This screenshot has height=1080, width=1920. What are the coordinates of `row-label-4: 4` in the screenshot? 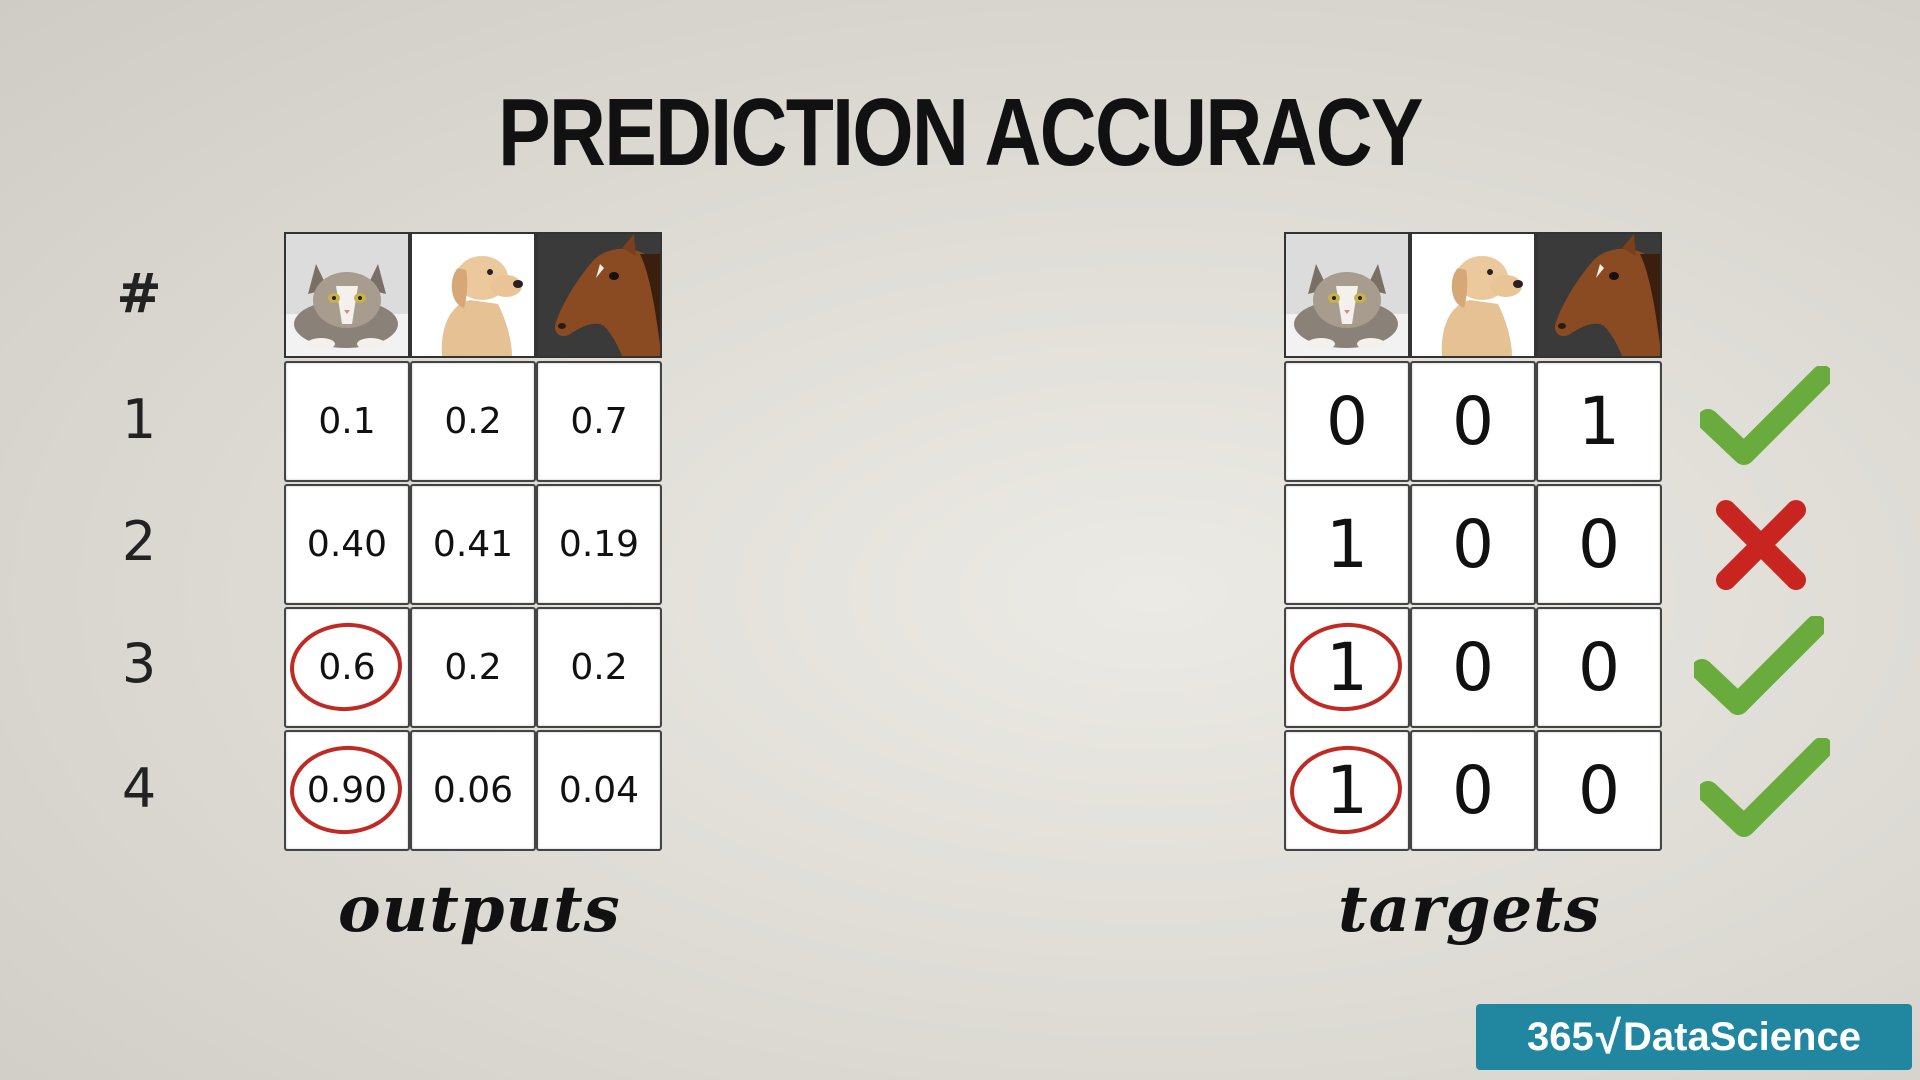 It's located at (139, 788).